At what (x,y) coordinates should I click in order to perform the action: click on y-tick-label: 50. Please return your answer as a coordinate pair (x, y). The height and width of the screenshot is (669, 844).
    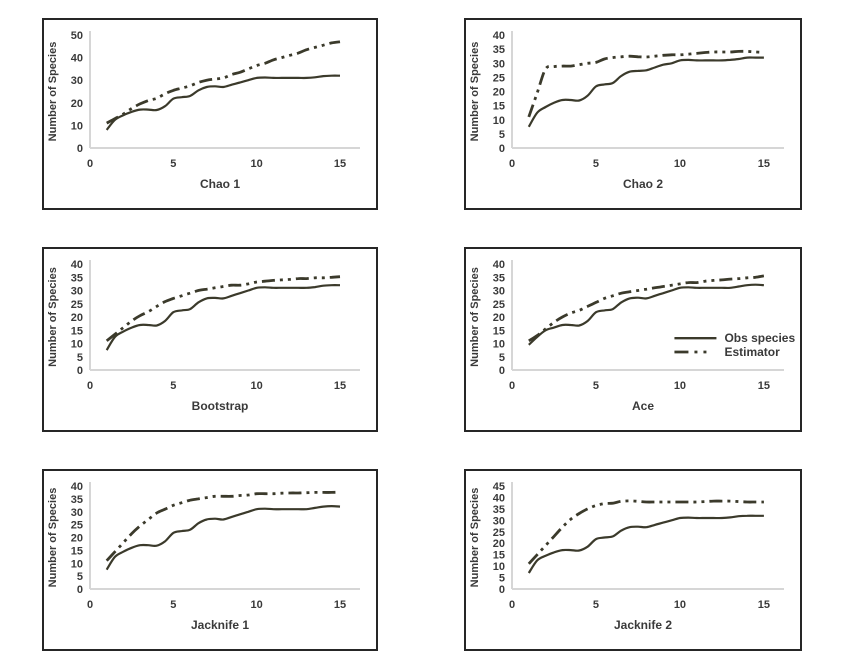
    Looking at the image, I should click on (77, 36).